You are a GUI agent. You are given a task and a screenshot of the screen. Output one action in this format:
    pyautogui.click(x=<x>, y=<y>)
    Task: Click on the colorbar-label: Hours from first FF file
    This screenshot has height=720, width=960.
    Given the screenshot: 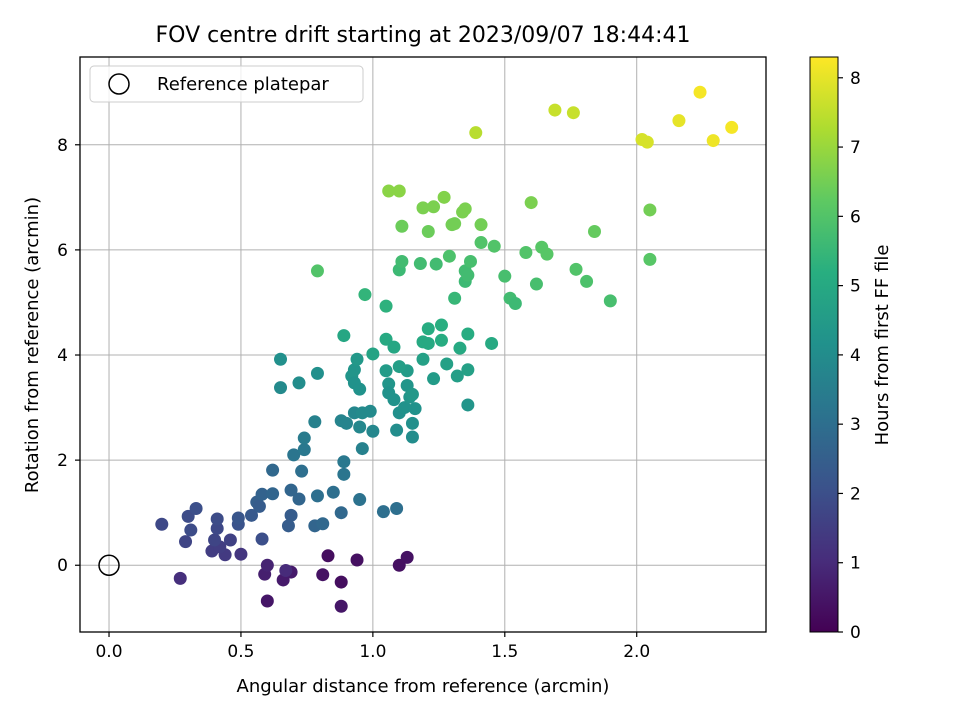 What is the action you would take?
    pyautogui.click(x=882, y=345)
    